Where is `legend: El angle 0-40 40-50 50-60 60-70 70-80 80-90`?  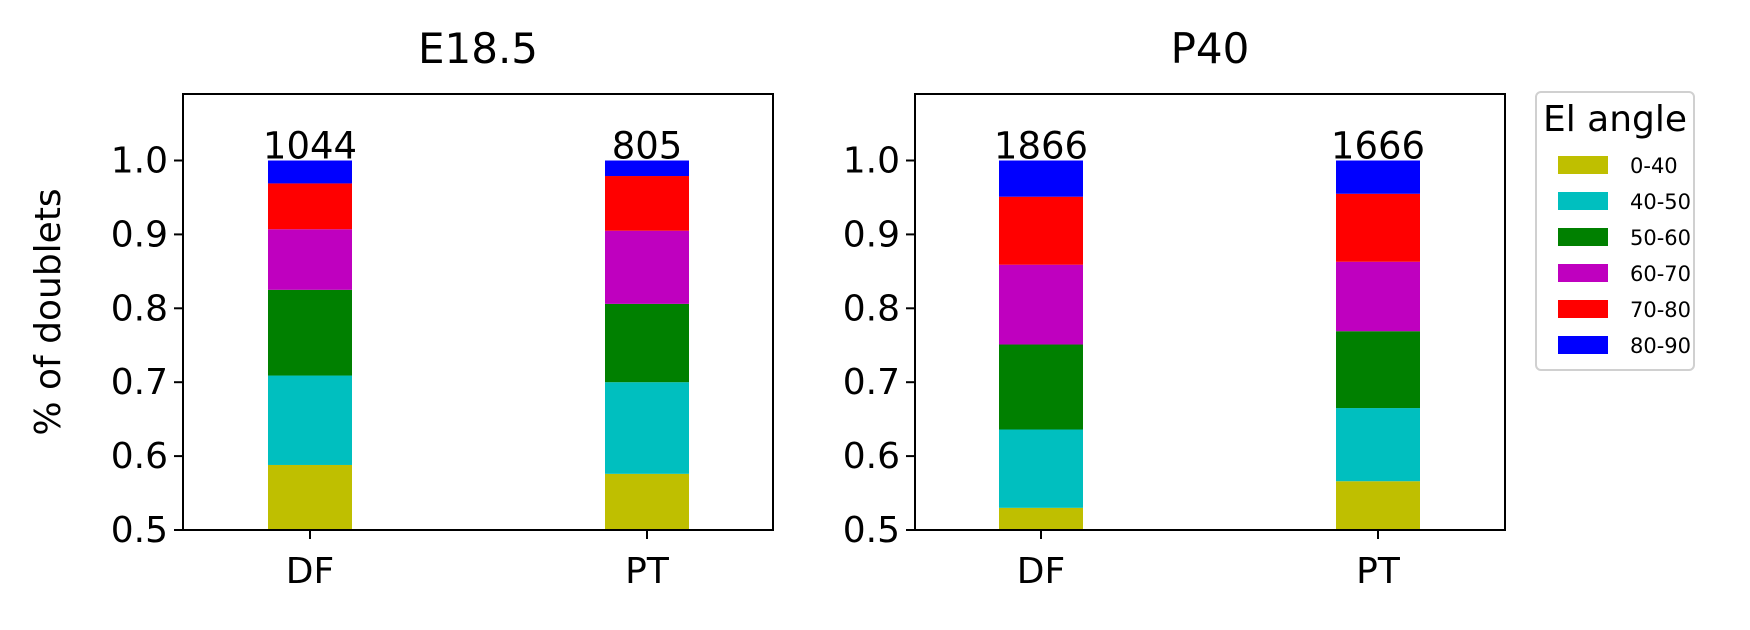 legend: El angle 0-40 40-50 50-60 60-70 70-80 80-90 is located at coordinates (1615, 231).